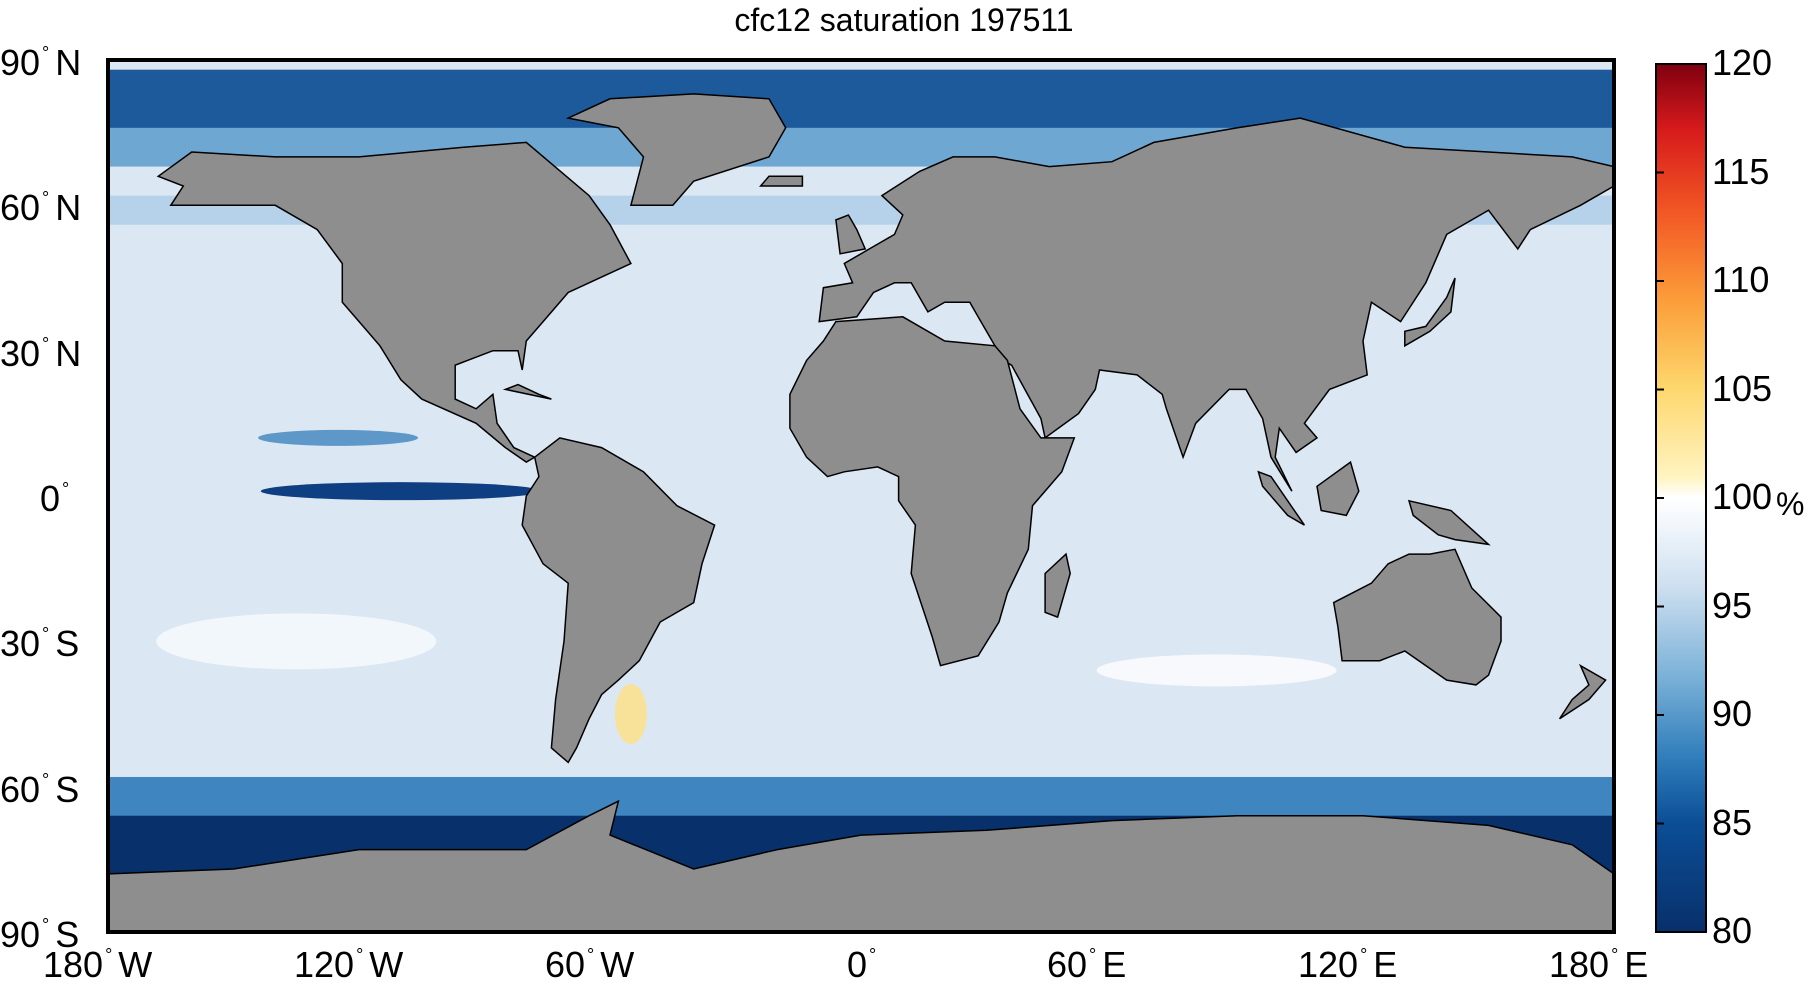  I want to click on colorbar-tick-label: 110, so click(1741, 279).